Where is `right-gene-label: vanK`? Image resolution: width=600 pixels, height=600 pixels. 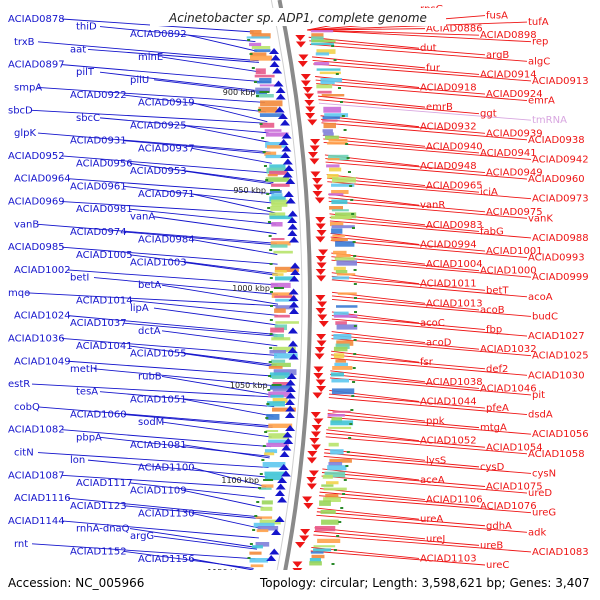
right-gene-label: vanK is located at coordinates (540, 218).